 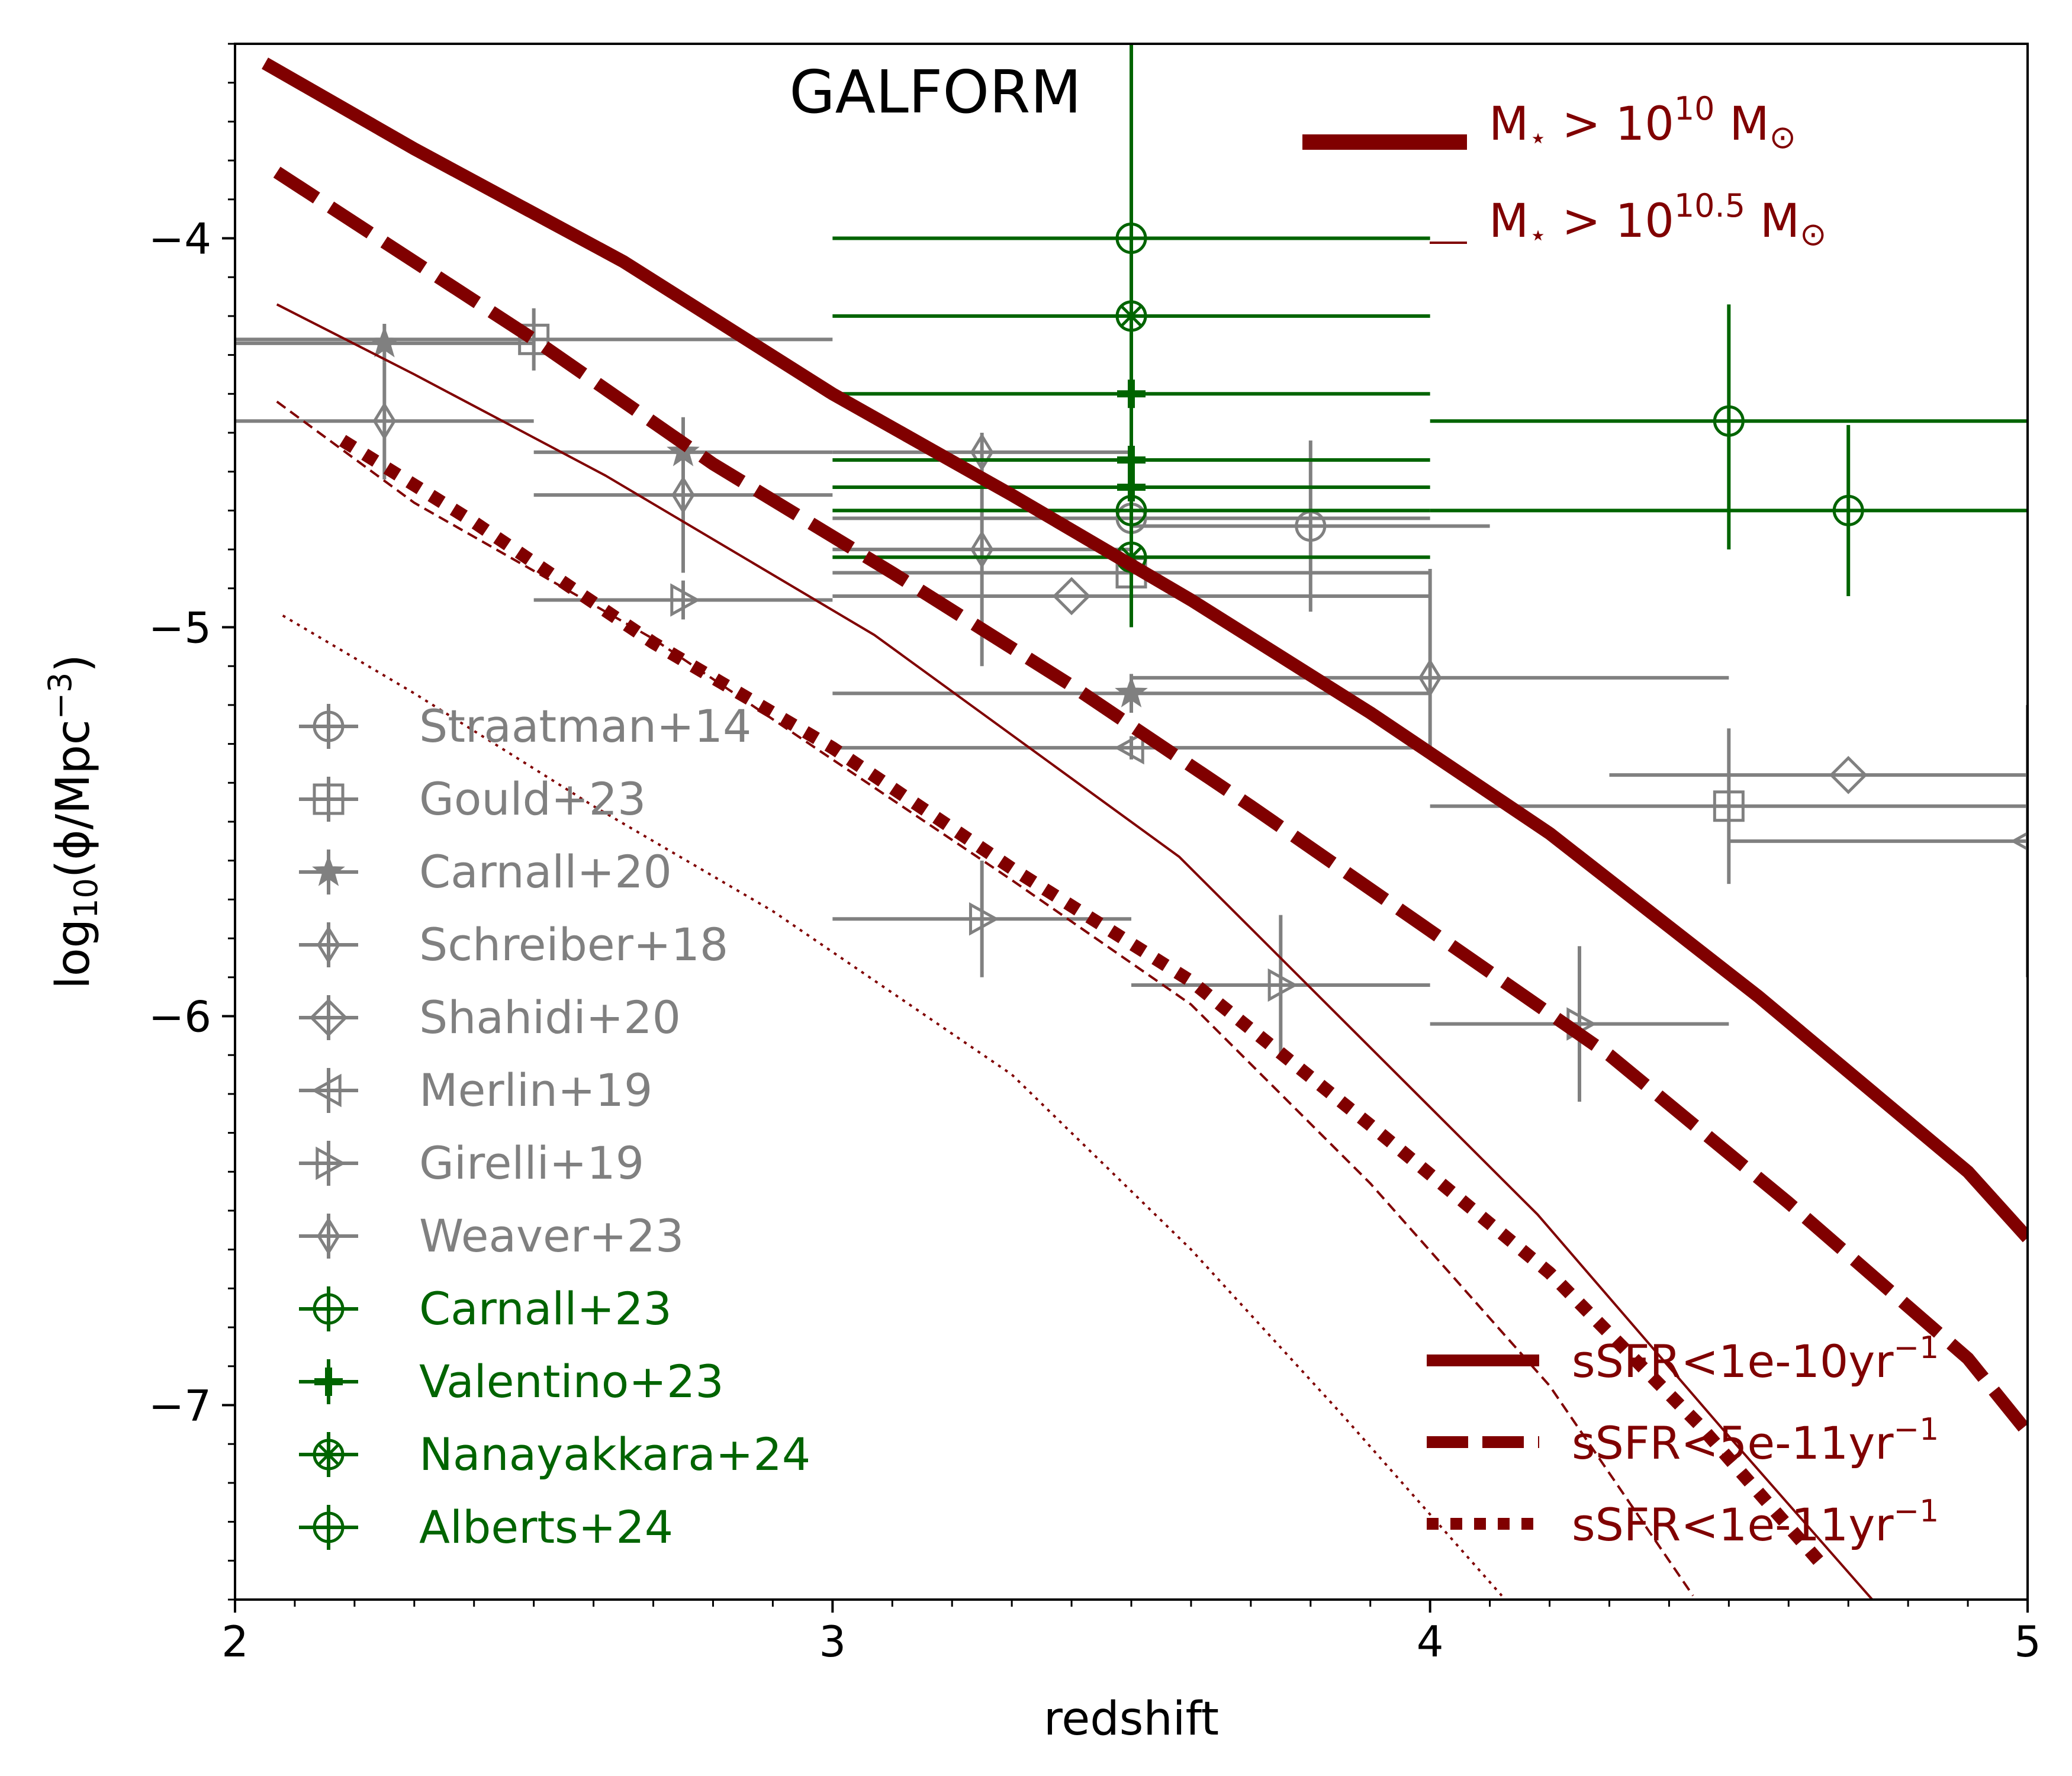 I want to click on legend-item-nanayakkara-24: Nanayakkara+24, so click(x=554, y=1454).